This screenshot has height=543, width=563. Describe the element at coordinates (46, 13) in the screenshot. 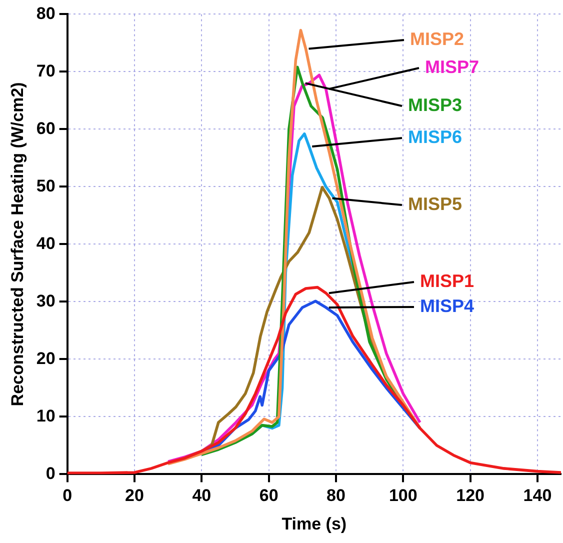

I see `y-tick-label: 80` at that location.